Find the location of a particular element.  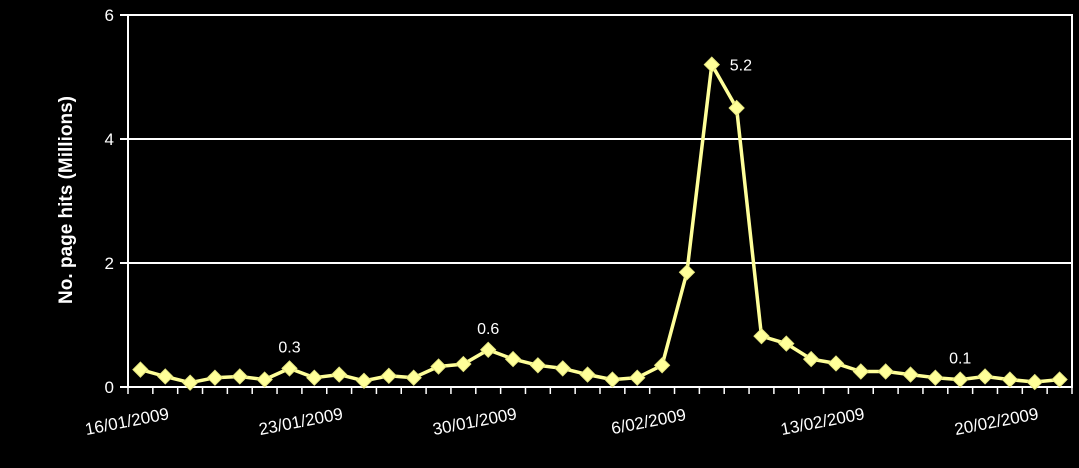

y-tick-label: 4 is located at coordinates (109, 139).